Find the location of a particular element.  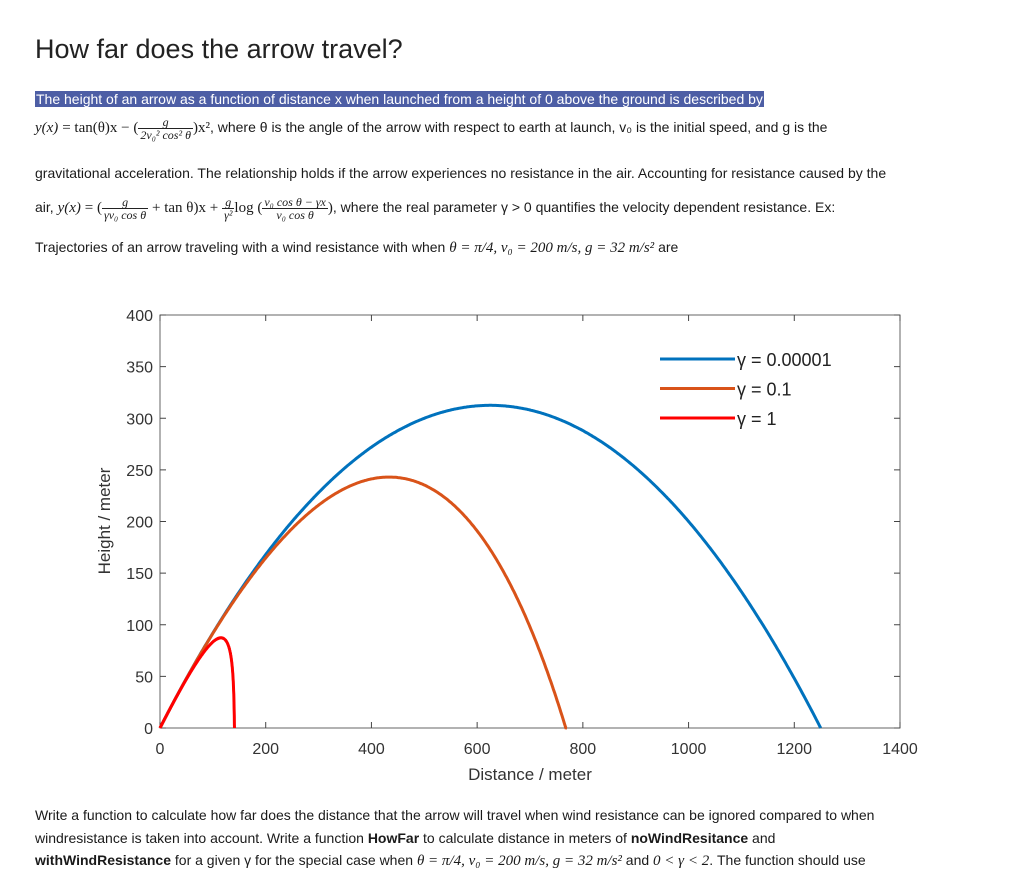

svg-text: 150 is located at coordinates (139, 574).